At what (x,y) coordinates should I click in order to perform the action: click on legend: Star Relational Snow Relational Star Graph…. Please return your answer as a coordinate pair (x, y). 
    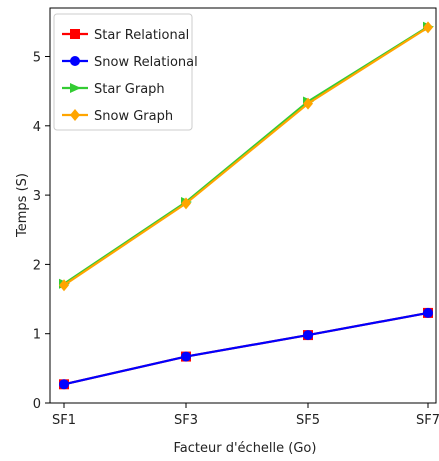
    Looking at the image, I should click on (125, 72).